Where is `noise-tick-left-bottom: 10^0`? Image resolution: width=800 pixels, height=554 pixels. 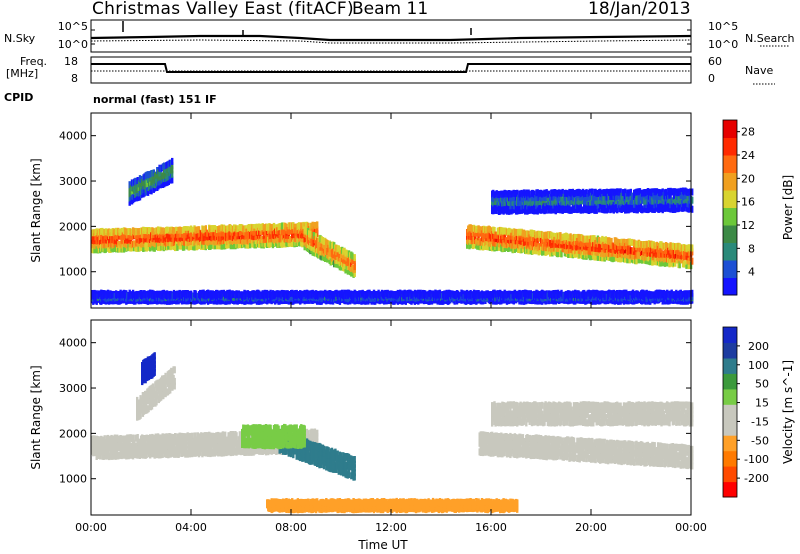 noise-tick-left-bottom: 10^0 is located at coordinates (73, 44).